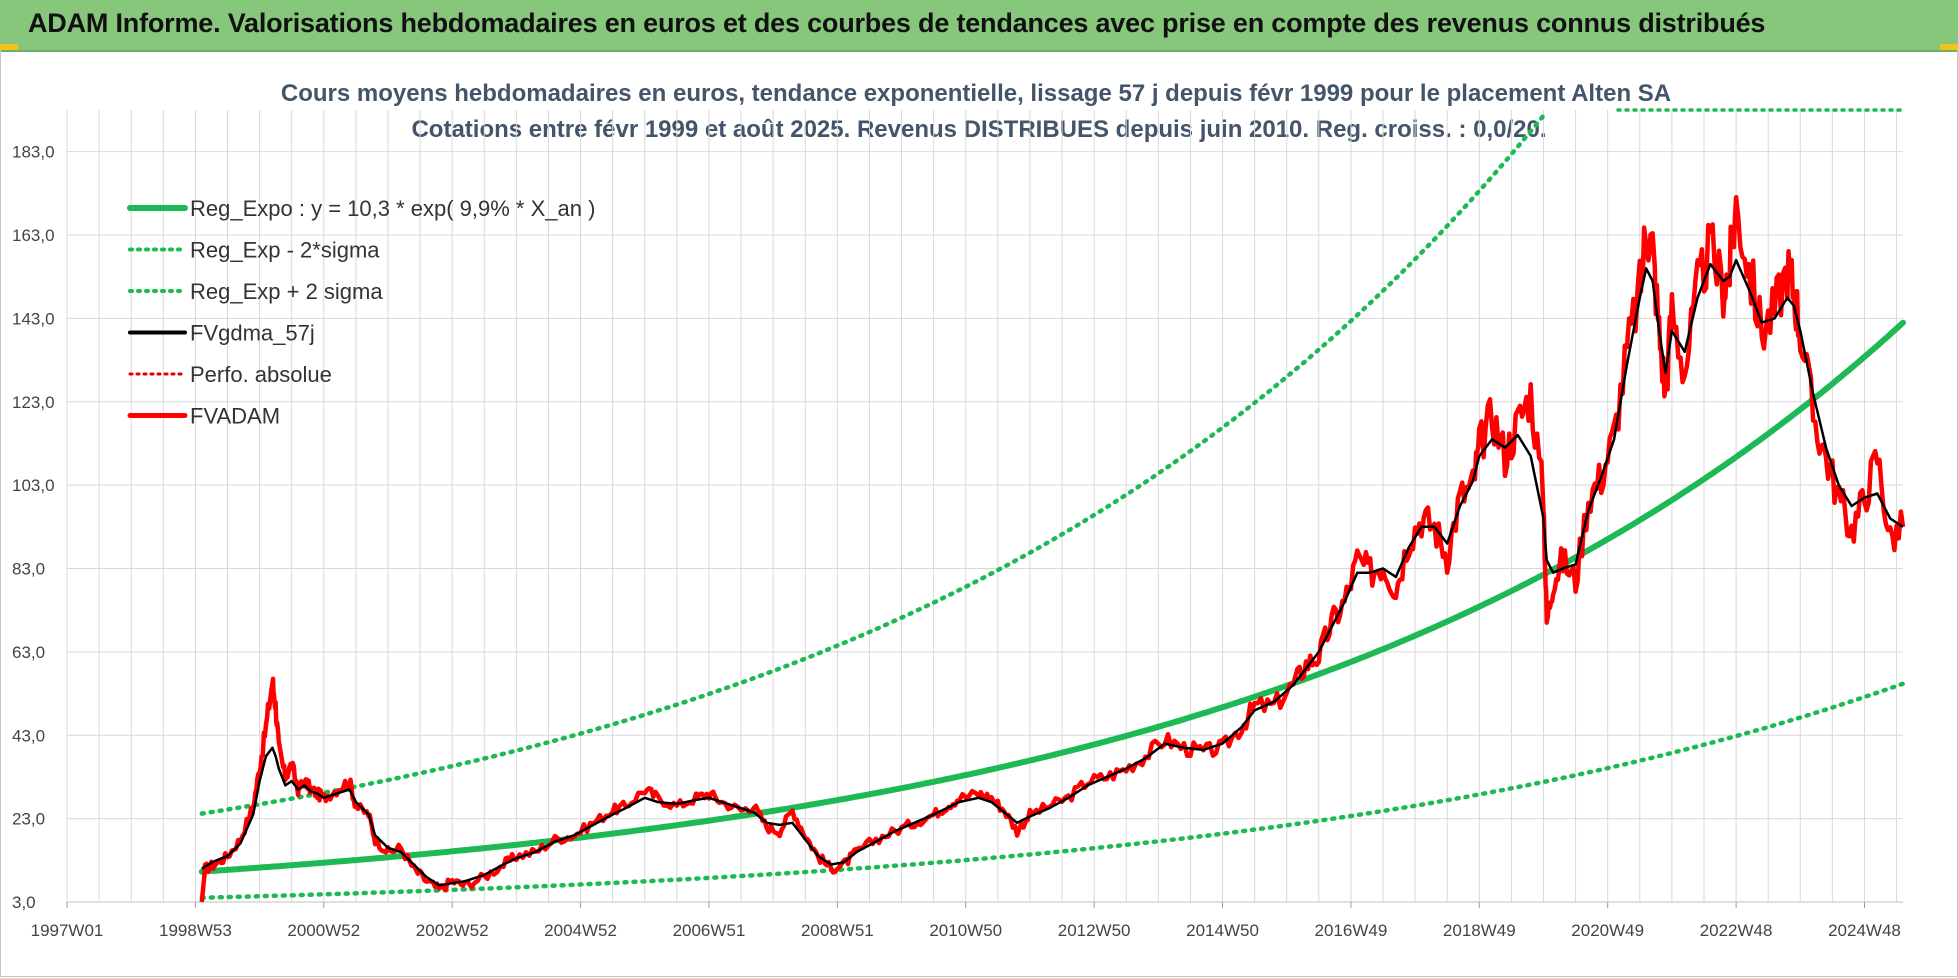  Describe the element at coordinates (28, 735) in the screenshot. I see `y-tick-label: 43,0` at that location.